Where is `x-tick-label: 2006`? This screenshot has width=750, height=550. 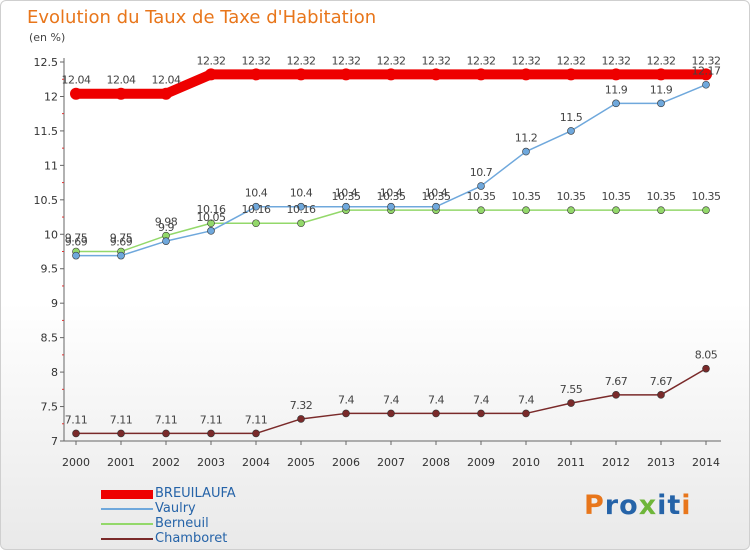
x-tick-label: 2006 is located at coordinates (346, 462).